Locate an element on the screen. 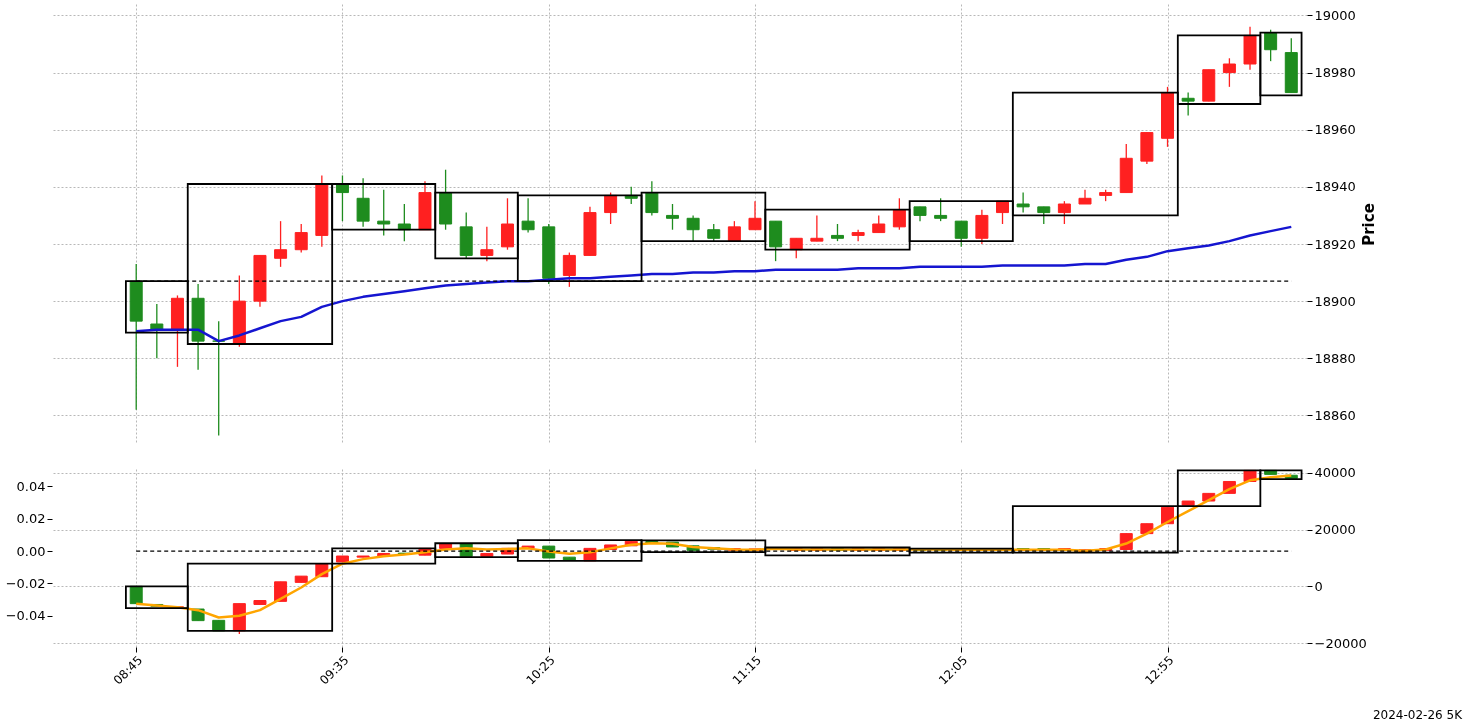  y-tick-label: 0 is located at coordinates (1318, 586).